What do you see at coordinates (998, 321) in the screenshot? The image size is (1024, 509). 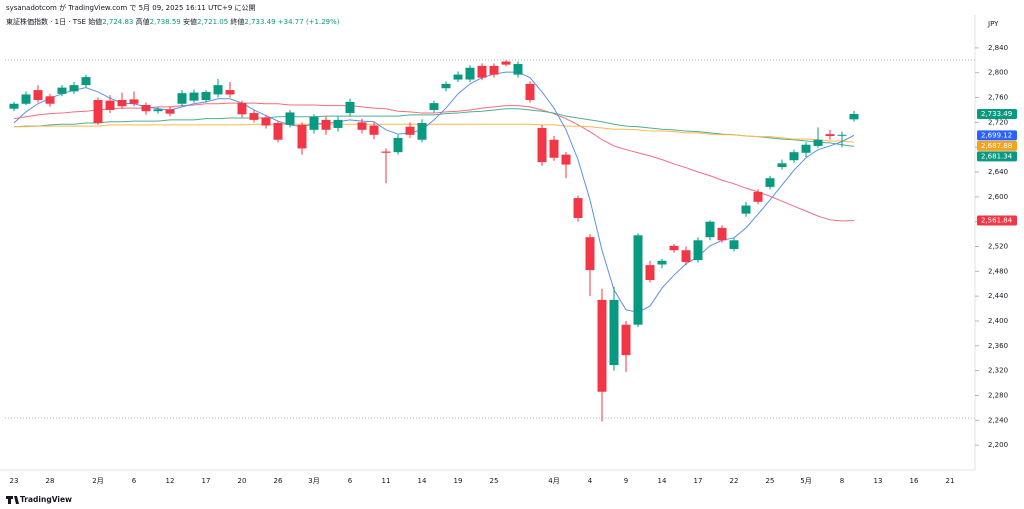 I see `y-tick-label: 2,400` at bounding box center [998, 321].